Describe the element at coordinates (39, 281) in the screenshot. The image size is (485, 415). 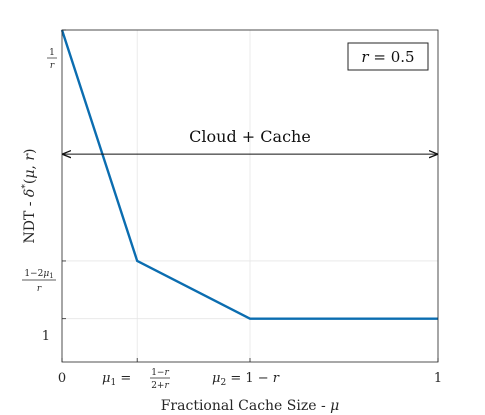
I see `y-tick-label-mu1-expr: 1−2μ1 r` at that location.